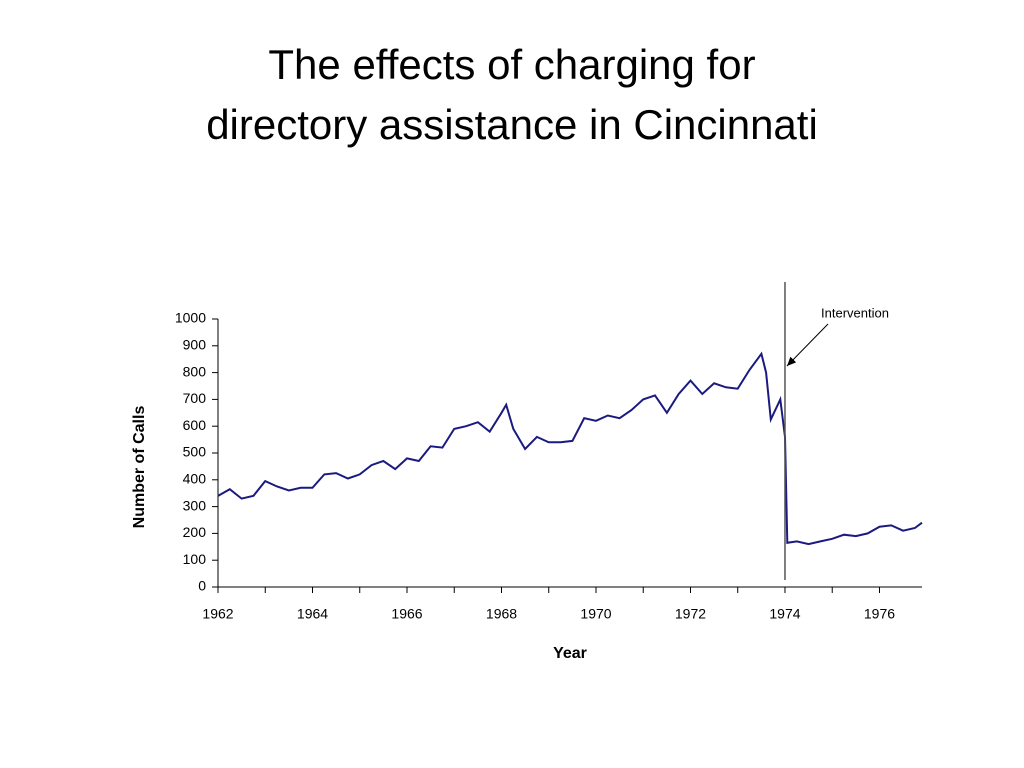 The width and height of the screenshot is (1024, 768). What do you see at coordinates (855, 312) in the screenshot?
I see `annotation: Intervention` at bounding box center [855, 312].